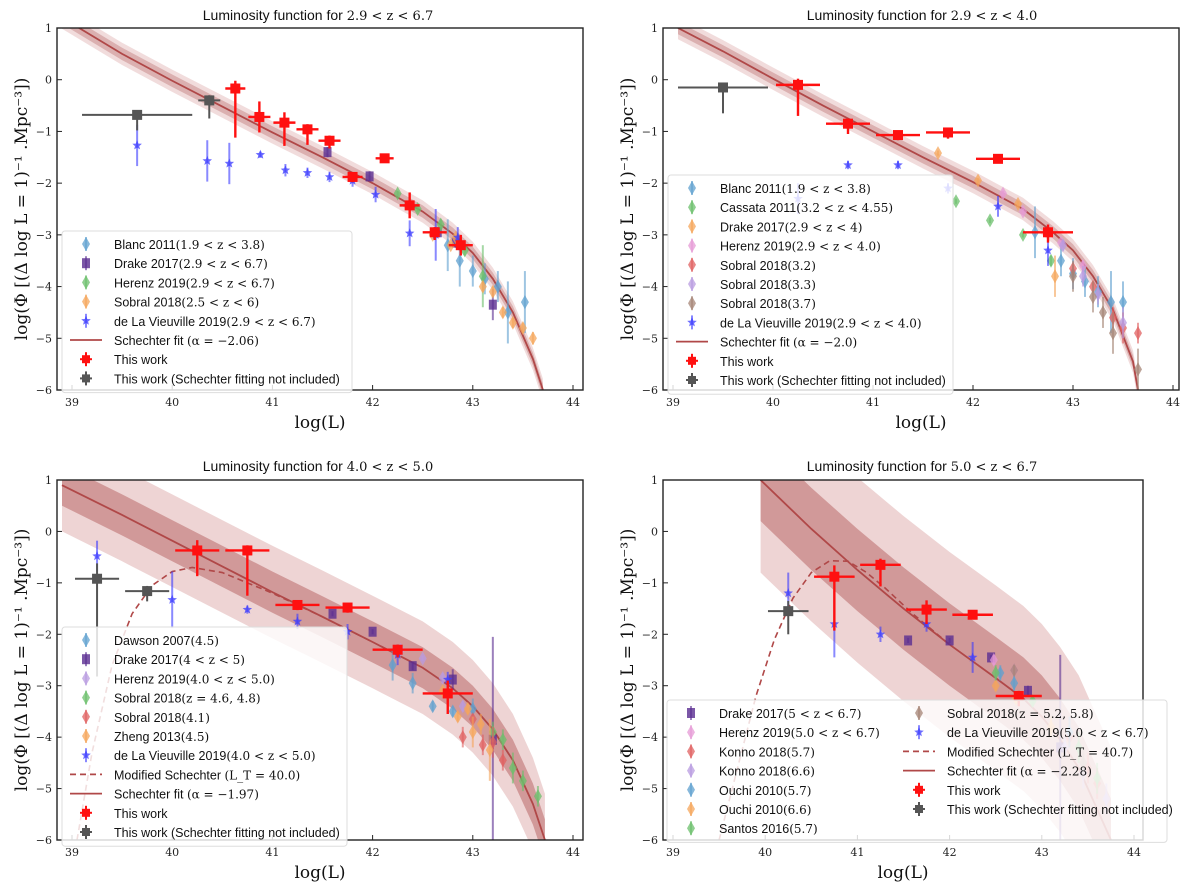  Describe the element at coordinates (186, 795) in the screenshot. I see `legend-label: Schechter fit (α = −1.97)` at that location.